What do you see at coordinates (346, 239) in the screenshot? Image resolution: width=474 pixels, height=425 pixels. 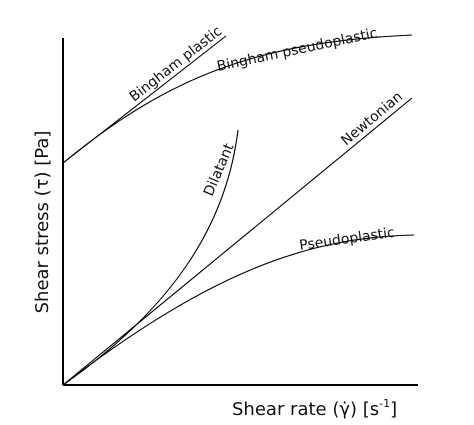 I see `label-pseudoplastic: Pseudoplastic` at bounding box center [346, 239].